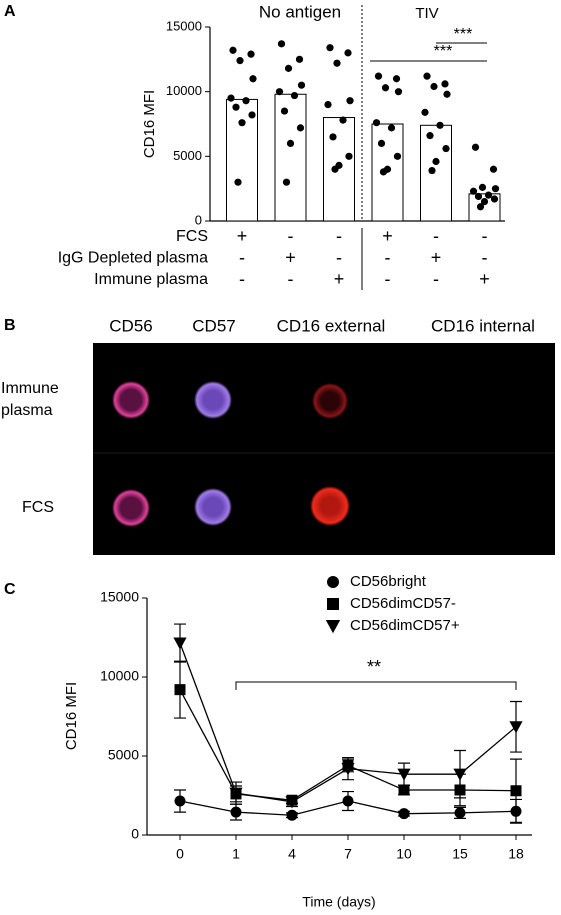  I want to click on row-label: FCS, so click(38, 507).